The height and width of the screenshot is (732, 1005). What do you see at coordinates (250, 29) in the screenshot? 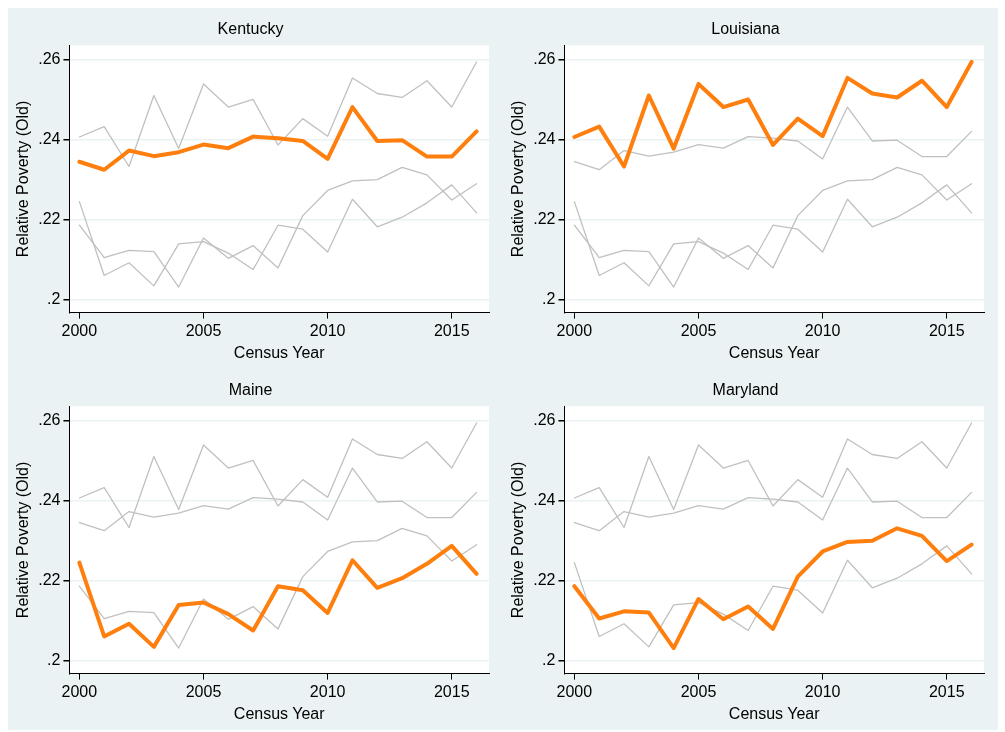
I see `chart-title: Kentucky` at bounding box center [250, 29].